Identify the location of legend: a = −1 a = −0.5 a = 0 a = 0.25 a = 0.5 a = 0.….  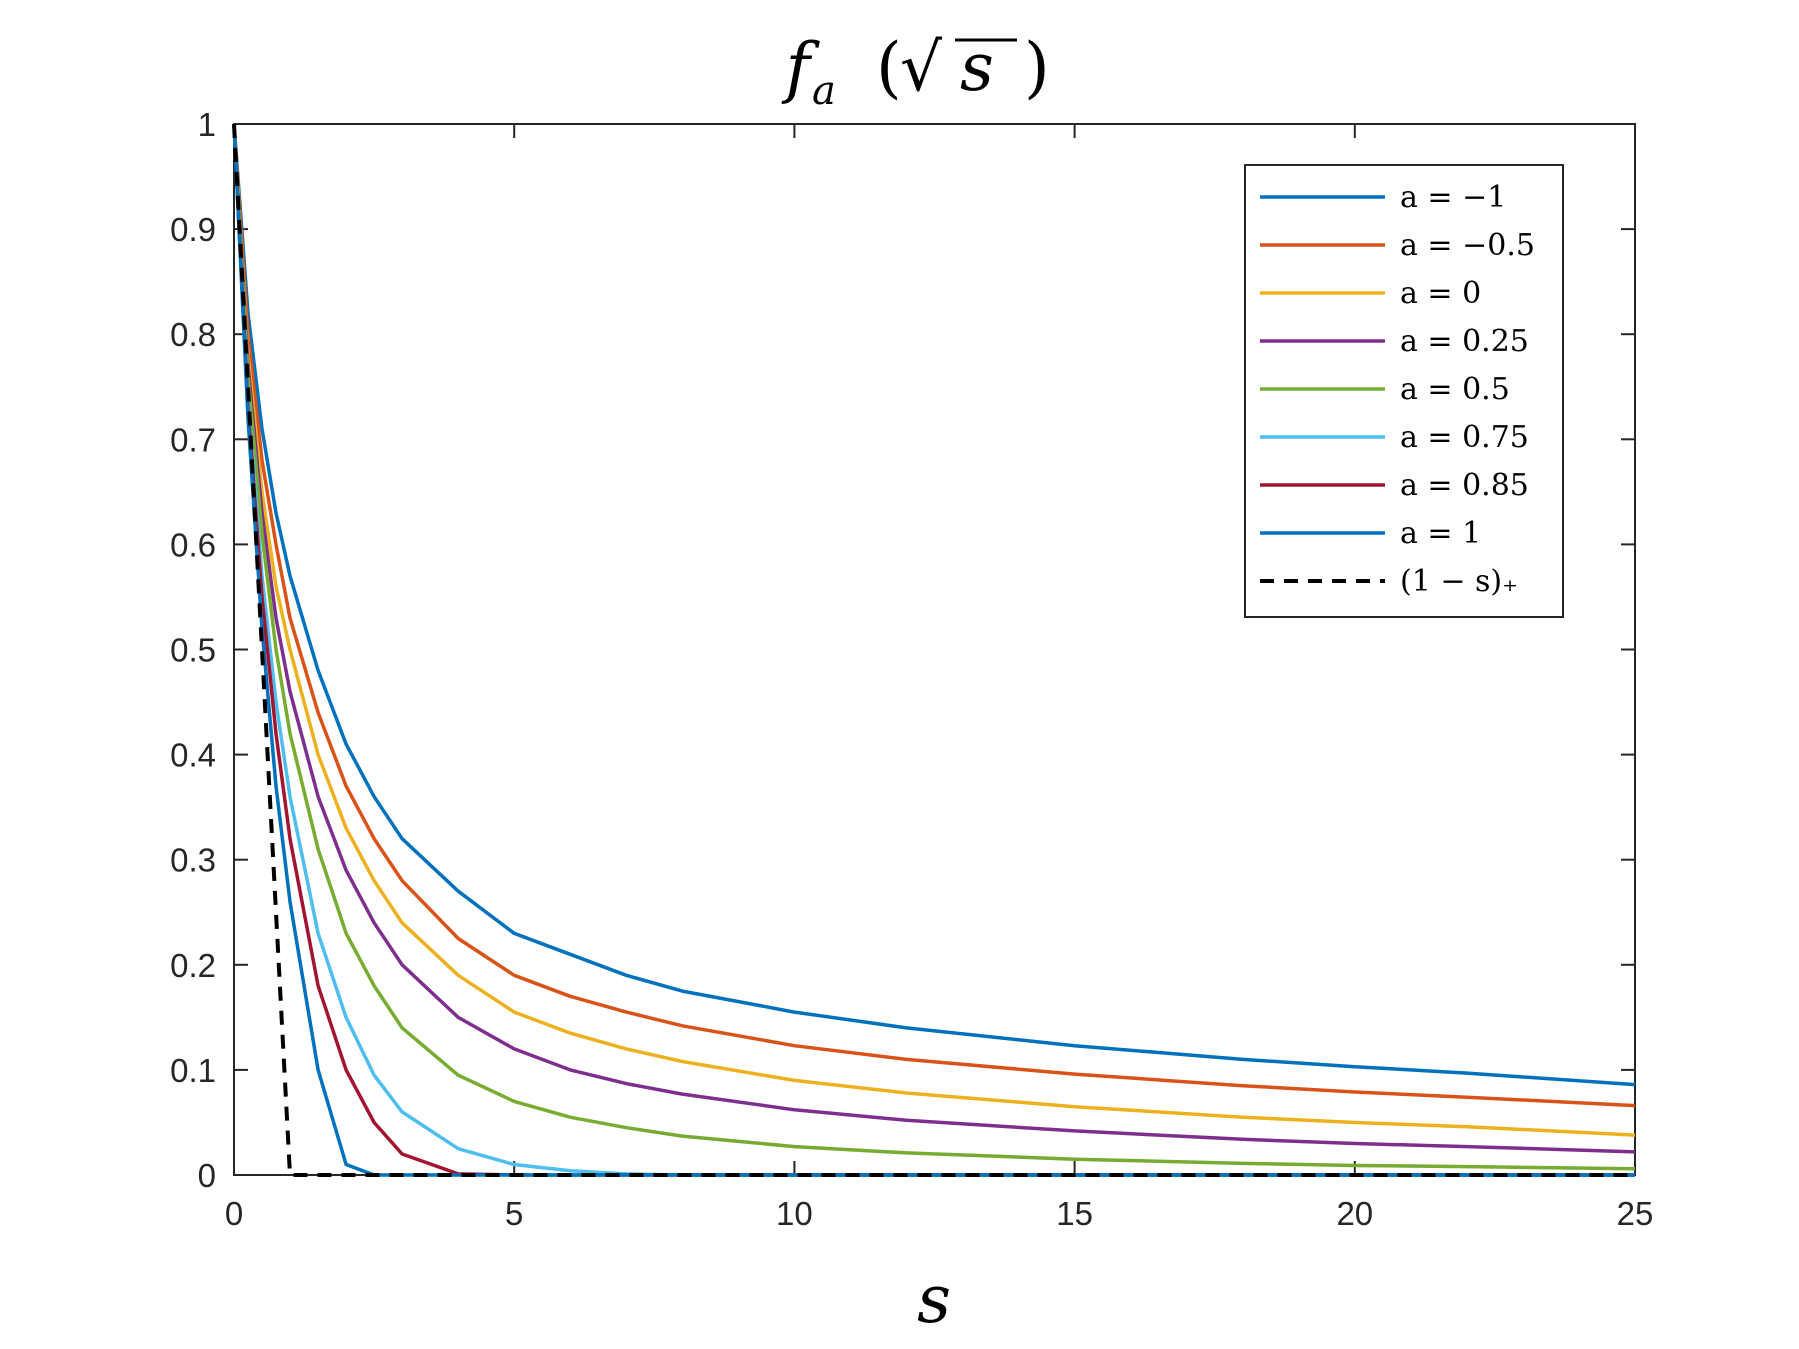
(1404, 391).